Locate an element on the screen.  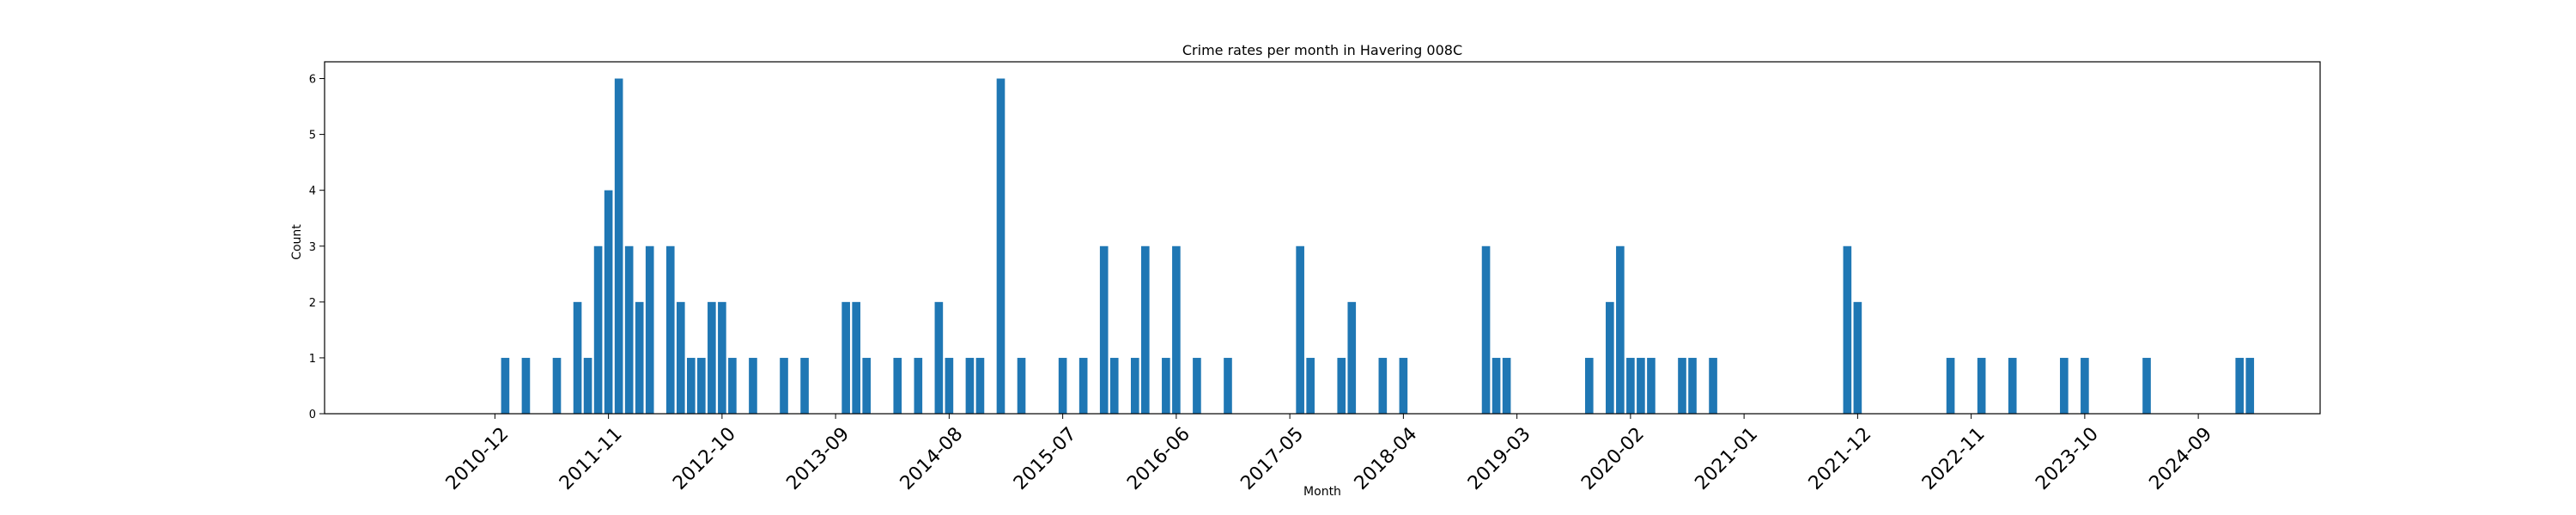
y-ticks-group: 0 1 2 3 4 5 6 is located at coordinates (317, 247).